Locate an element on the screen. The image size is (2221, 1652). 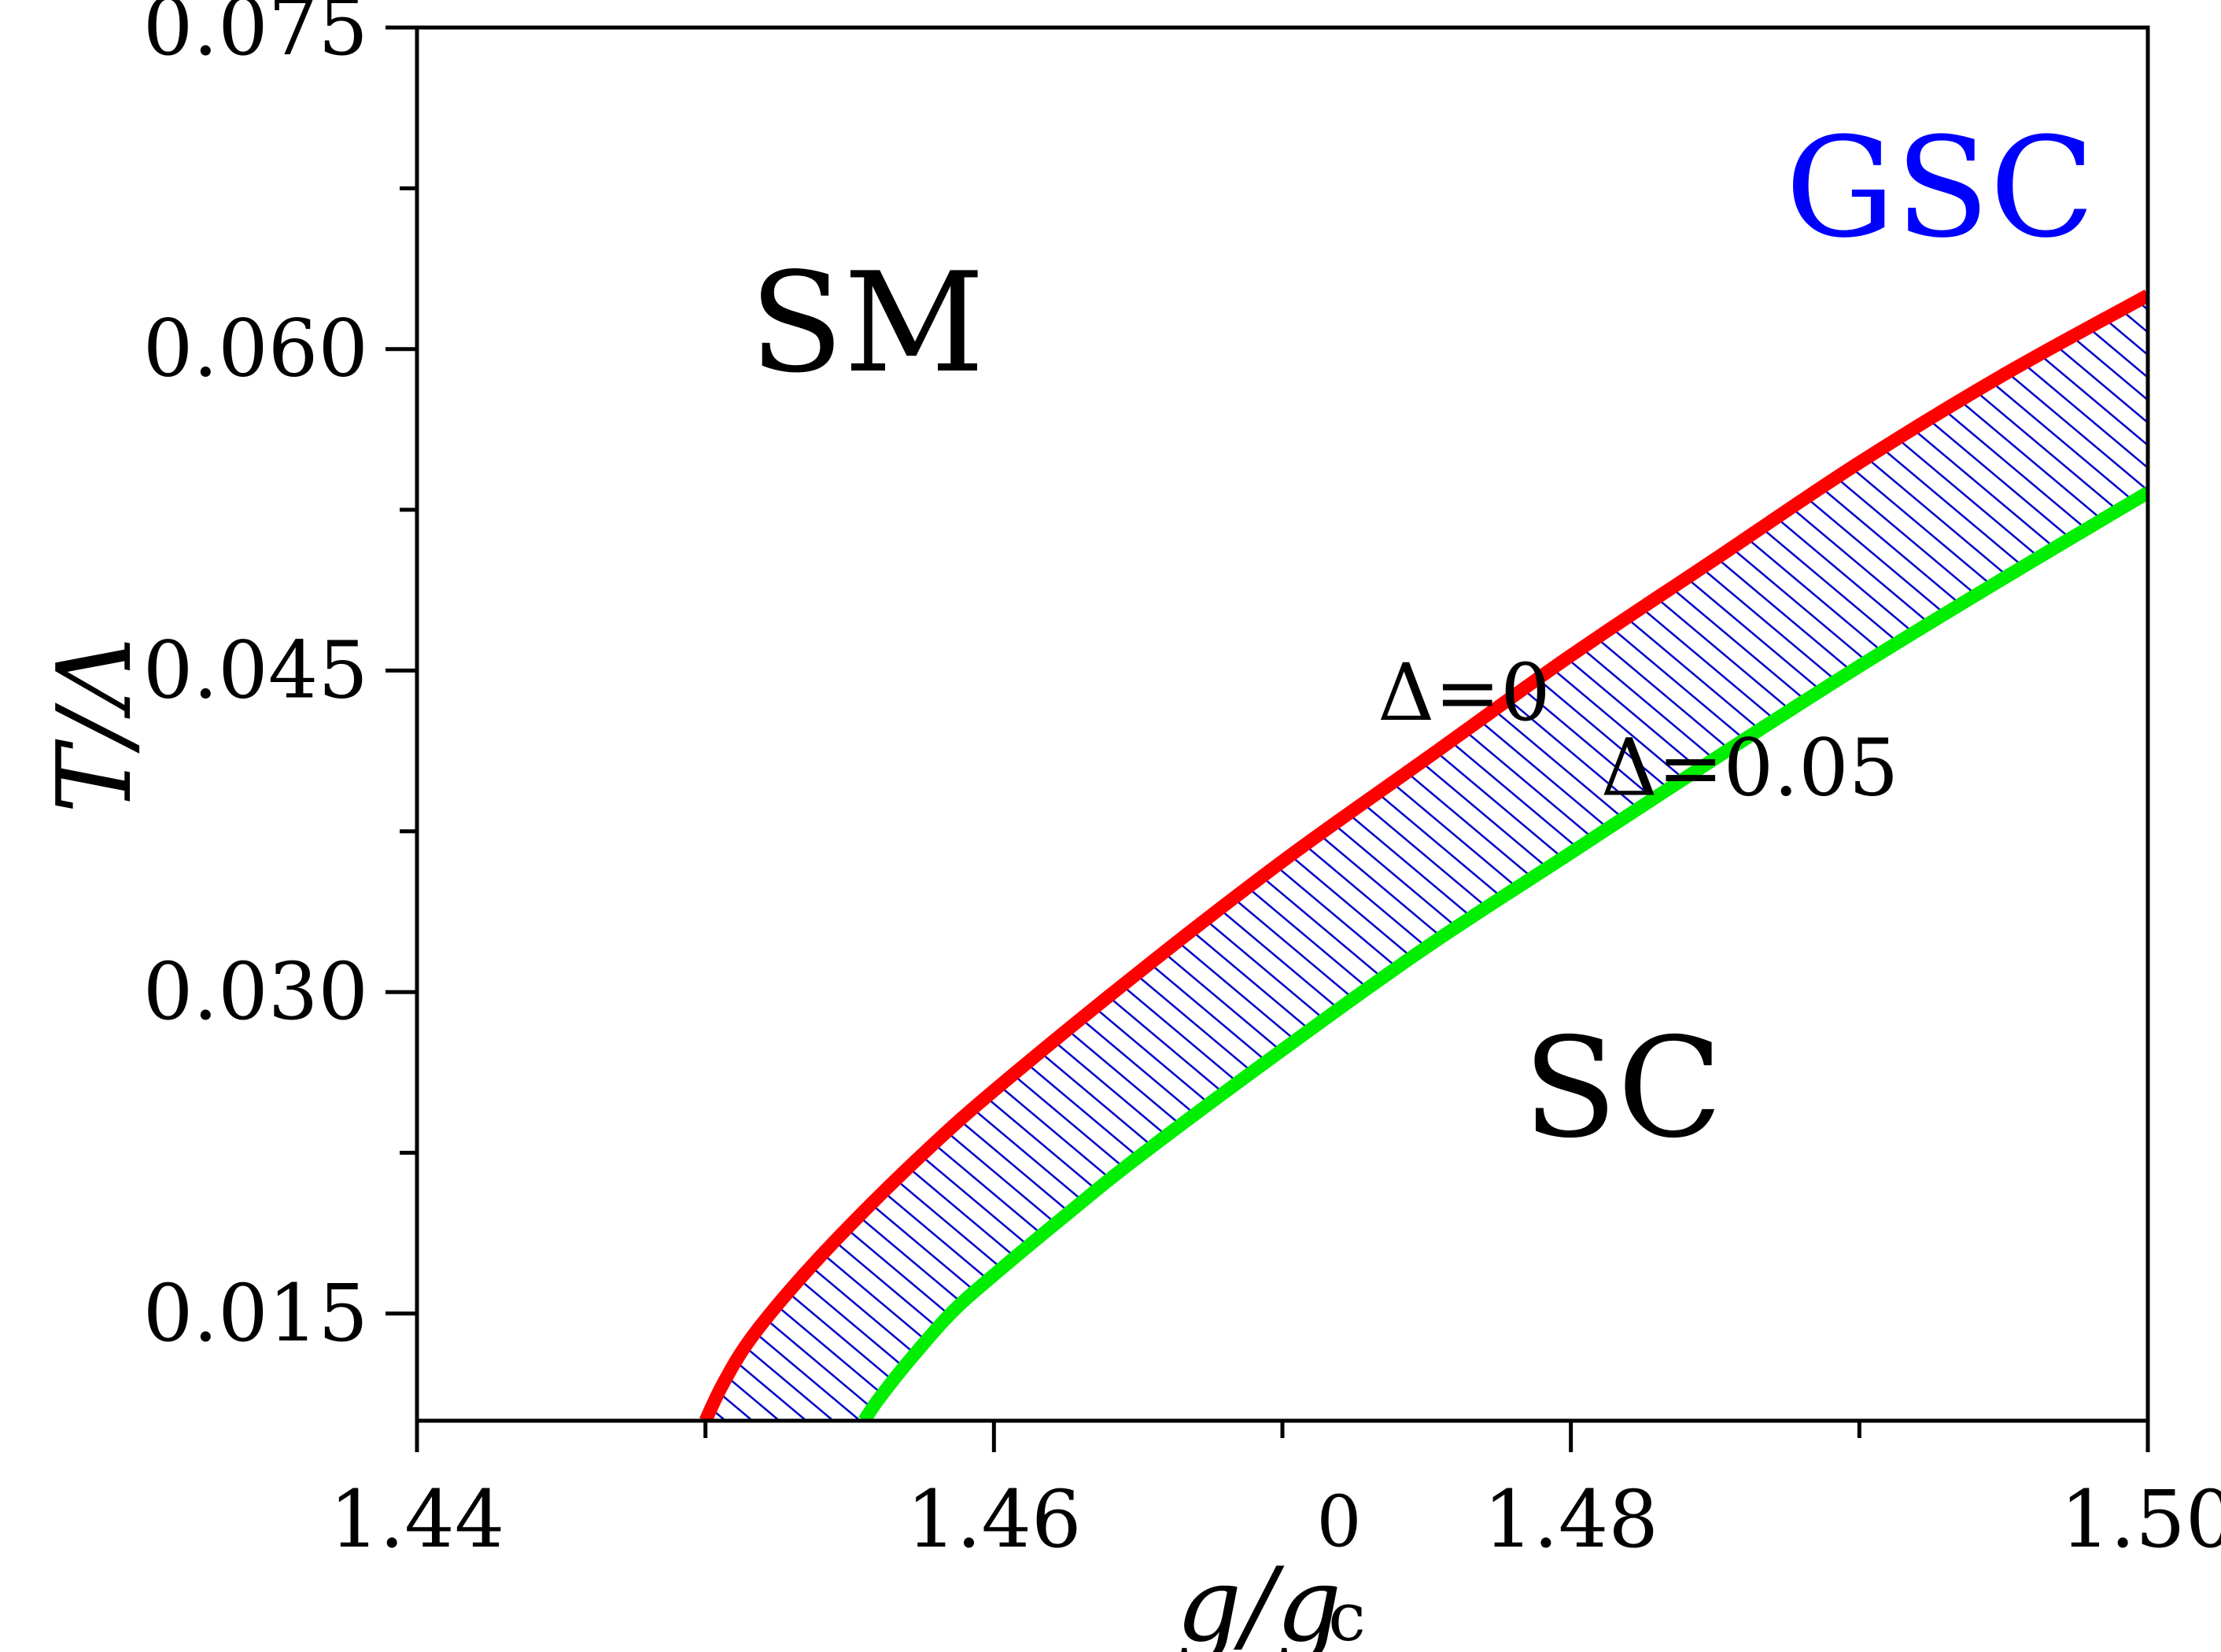
x-axis-title: g/g is located at coordinates (1258, 1598).